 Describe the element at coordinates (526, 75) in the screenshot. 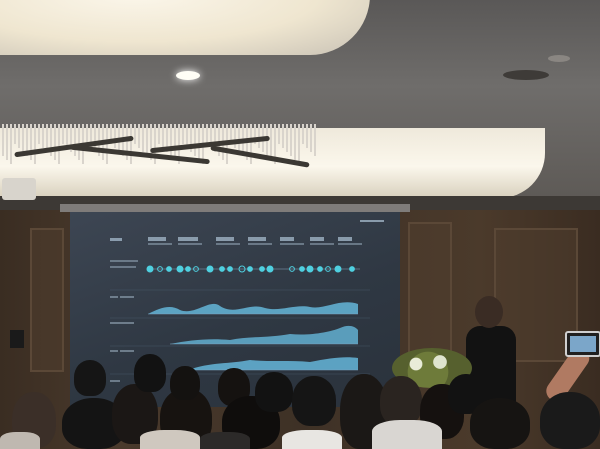

I see `ceiling-vent` at that location.